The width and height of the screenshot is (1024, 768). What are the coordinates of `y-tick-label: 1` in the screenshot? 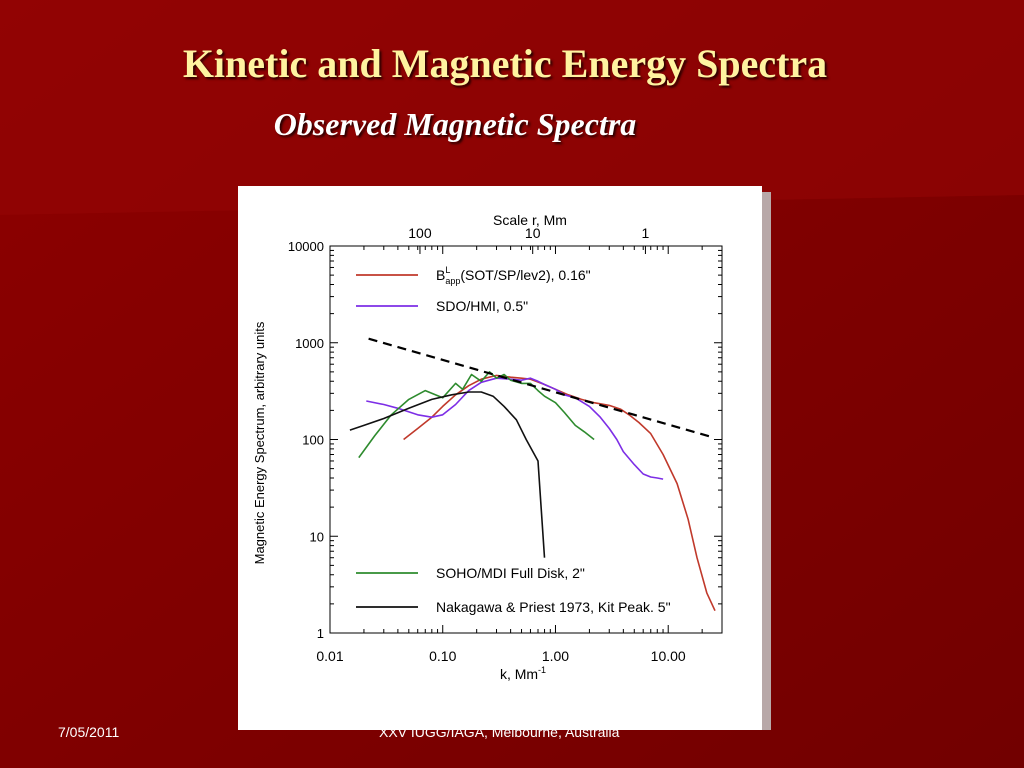 It's located at (320, 633).